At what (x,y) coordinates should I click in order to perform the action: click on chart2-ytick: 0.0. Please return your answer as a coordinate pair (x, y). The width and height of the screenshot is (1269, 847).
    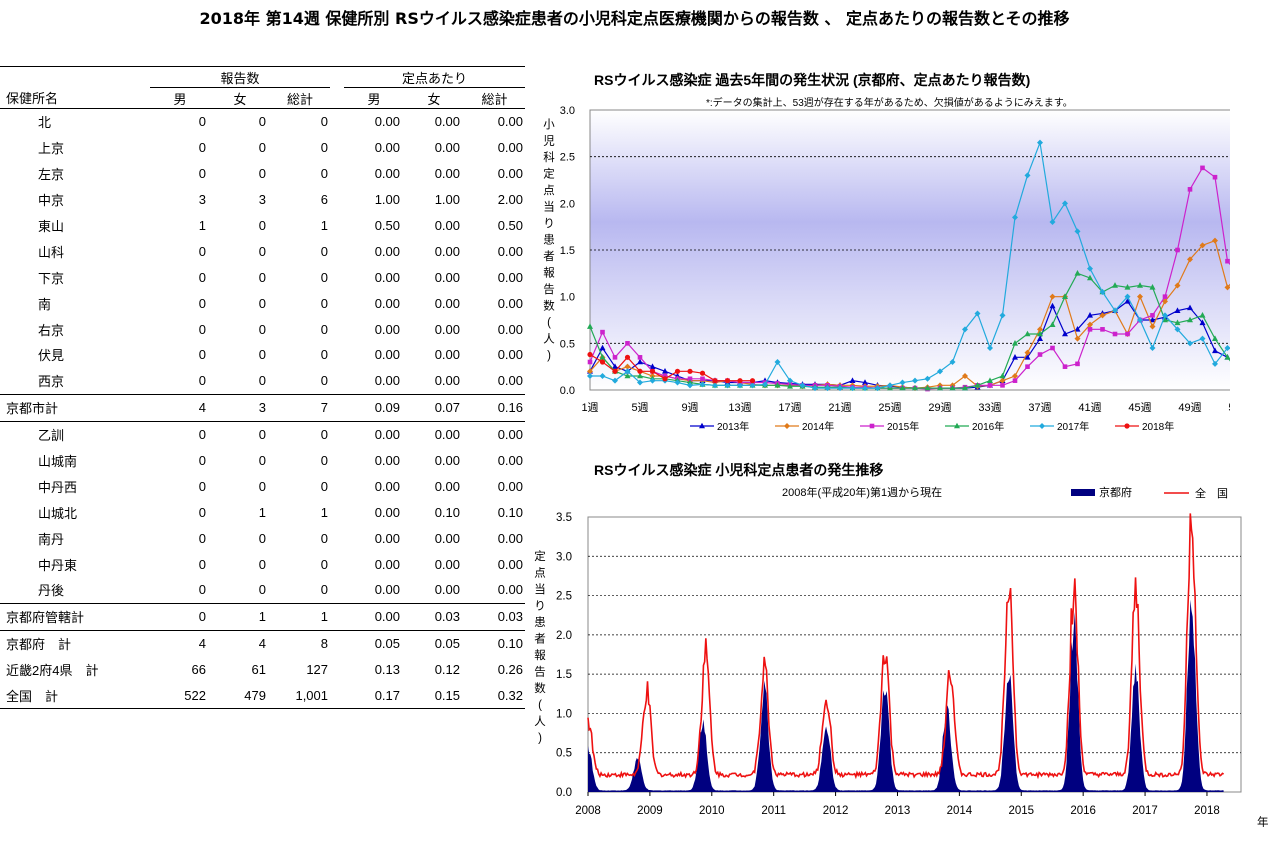
    Looking at the image, I should click on (564, 793).